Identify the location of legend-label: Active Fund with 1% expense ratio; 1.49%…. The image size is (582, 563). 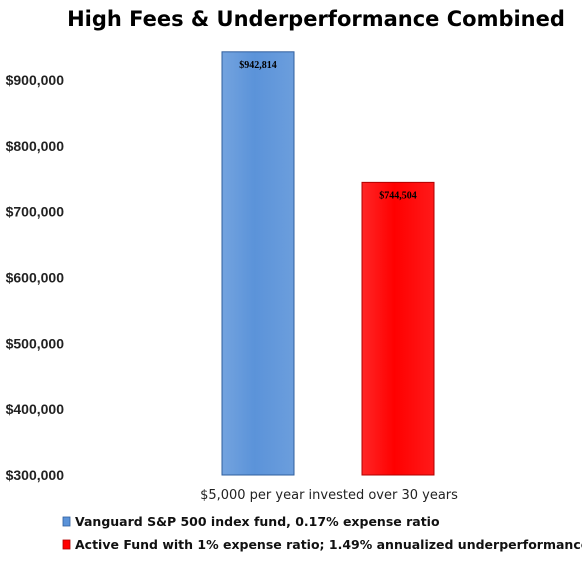
(328, 544).